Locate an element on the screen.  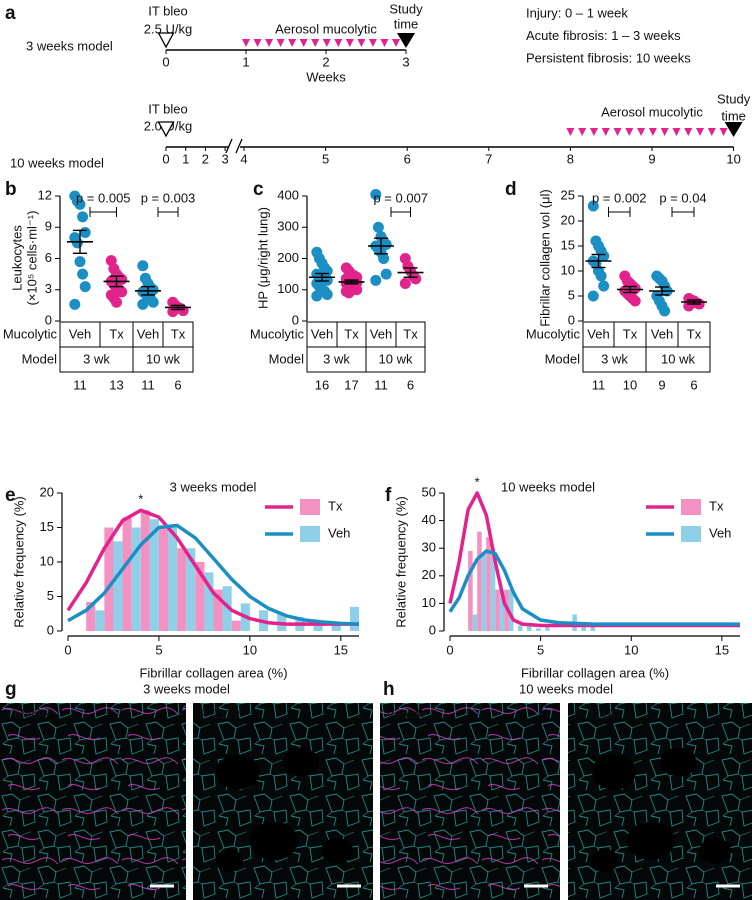
y-axis-label: Leukocytes is located at coordinates (16, 258).